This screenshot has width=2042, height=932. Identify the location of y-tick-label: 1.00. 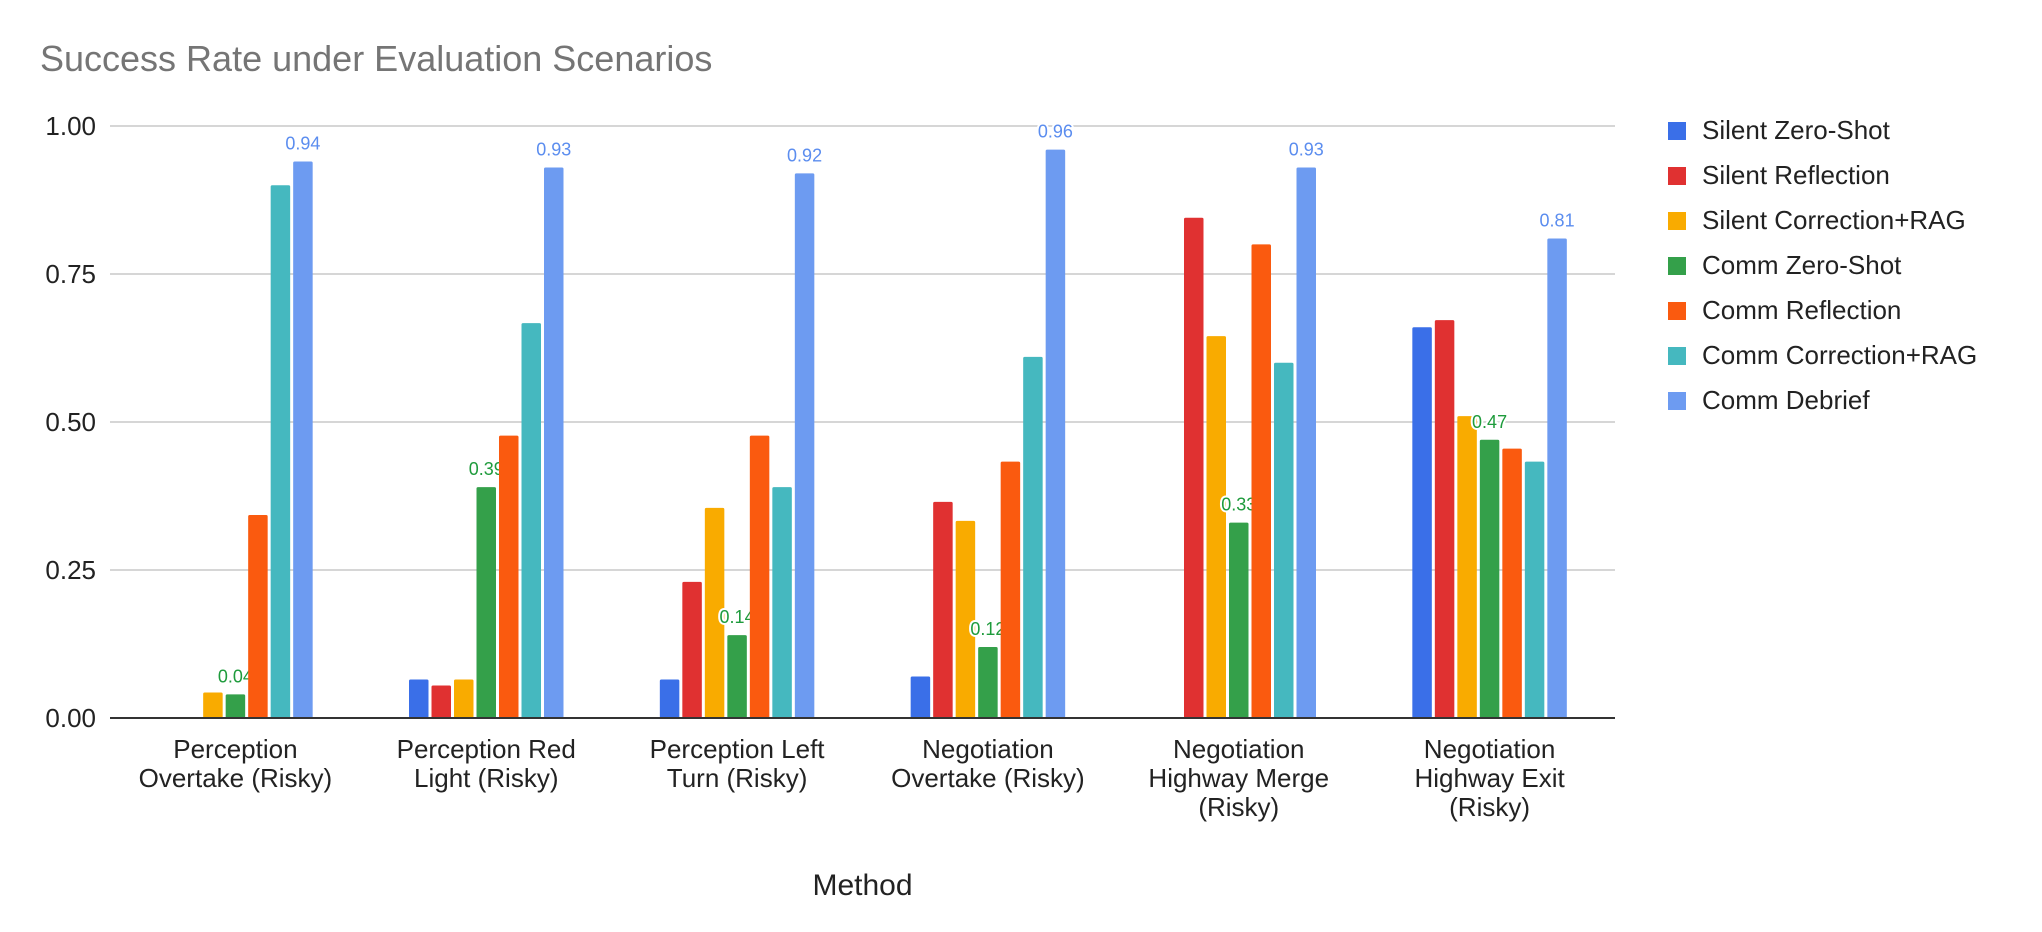
(70, 126).